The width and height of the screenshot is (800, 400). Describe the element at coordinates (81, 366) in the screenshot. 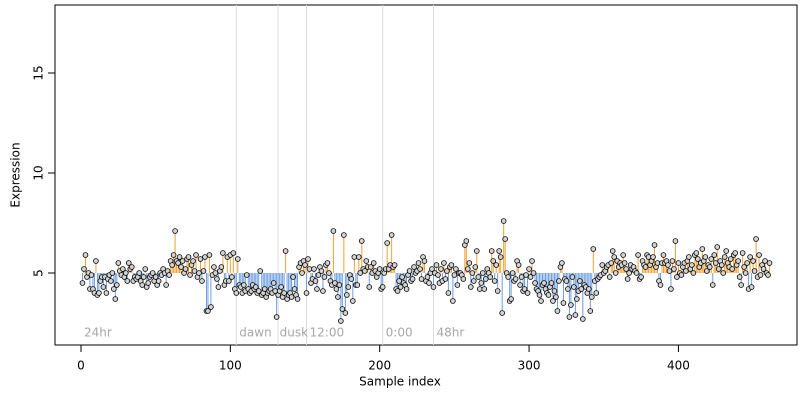

I see `x-tick-label: 0` at that location.